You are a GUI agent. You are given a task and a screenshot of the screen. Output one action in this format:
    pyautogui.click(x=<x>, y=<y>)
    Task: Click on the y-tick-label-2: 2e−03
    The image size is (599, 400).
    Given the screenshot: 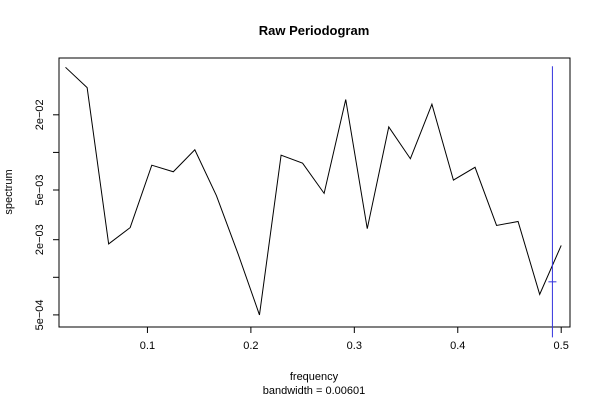 What is the action you would take?
    pyautogui.click(x=40, y=239)
    